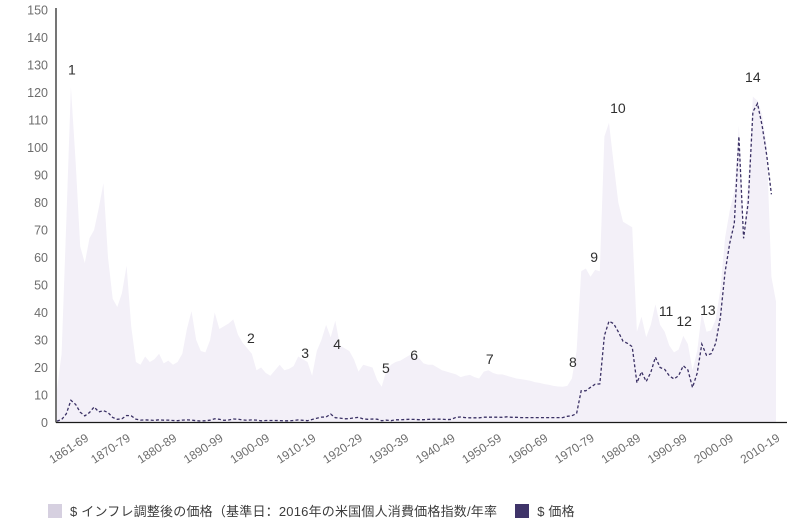 The width and height of the screenshot is (800, 525). What do you see at coordinates (296, 449) in the screenshot?
I see `x-axis-tick-label: 1910-19` at bounding box center [296, 449].